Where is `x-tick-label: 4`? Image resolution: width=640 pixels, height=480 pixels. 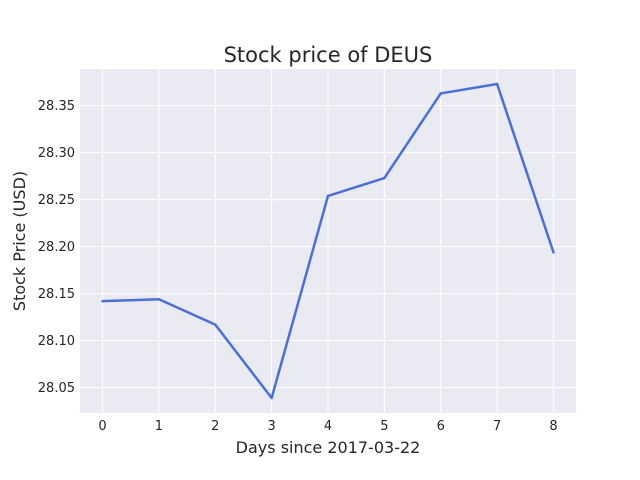
x-tick-label: 4 is located at coordinates (328, 426).